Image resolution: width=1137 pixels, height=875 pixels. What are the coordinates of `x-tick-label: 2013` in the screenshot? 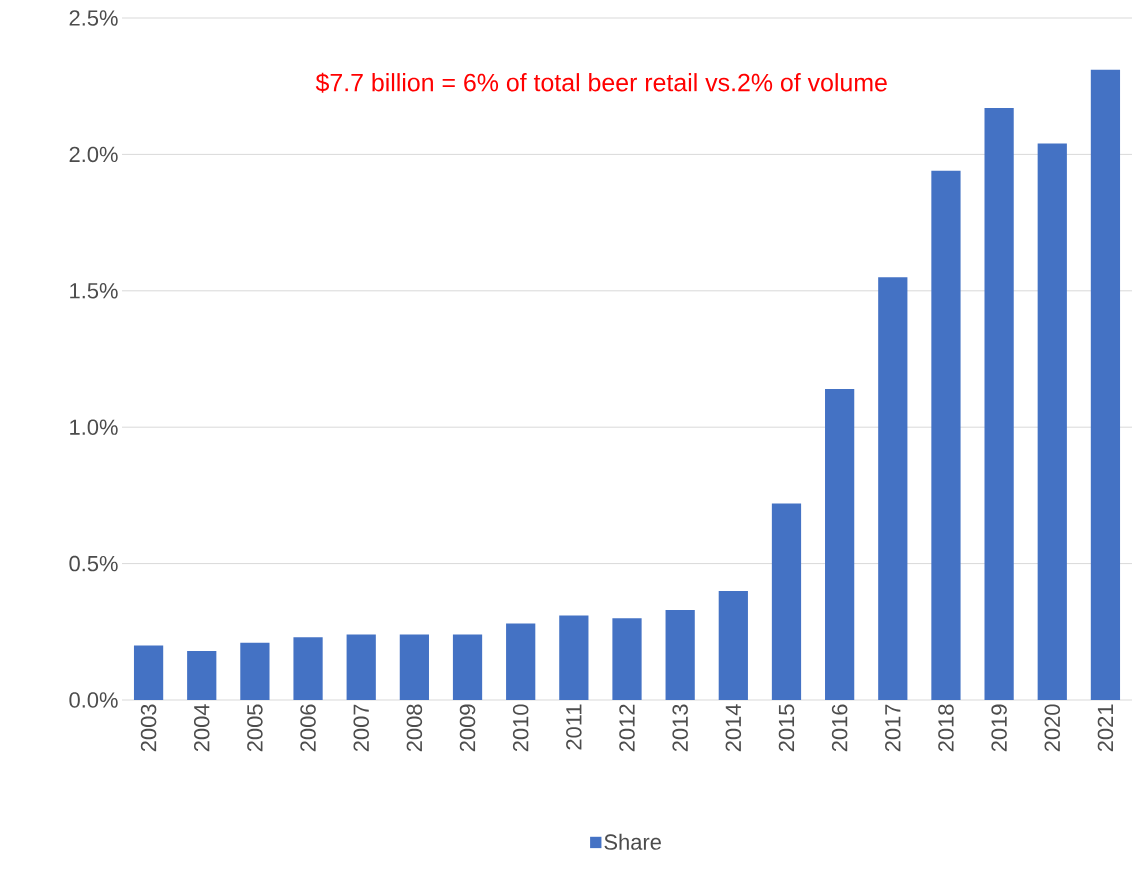 It's located at (680, 728).